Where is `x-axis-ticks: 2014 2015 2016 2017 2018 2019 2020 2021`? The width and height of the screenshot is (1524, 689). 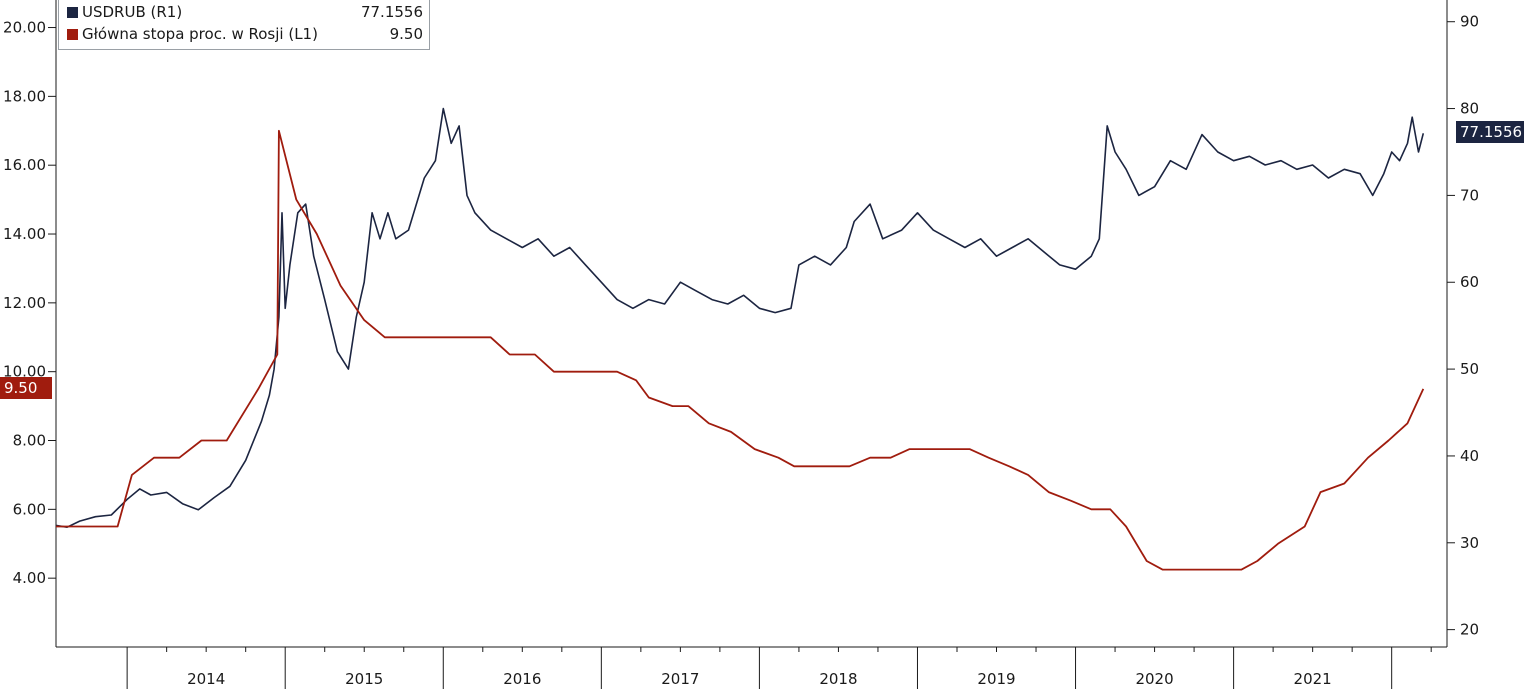
x-axis-ticks: 2014 2015 2016 2017 2018 2019 2020 2021 is located at coordinates (779, 668).